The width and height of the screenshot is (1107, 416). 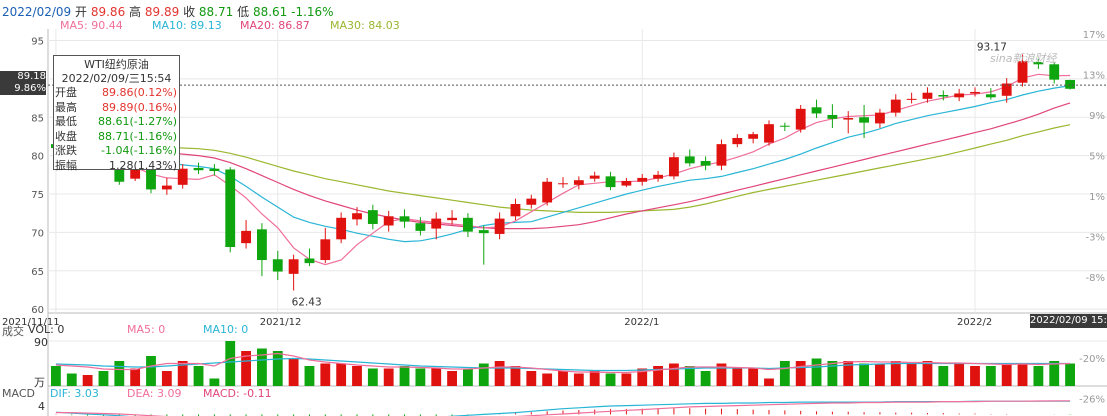 What do you see at coordinates (1068, 321) in the screenshot?
I see `cursor-time-box: 2022/02/09 15:54` at bounding box center [1068, 321].